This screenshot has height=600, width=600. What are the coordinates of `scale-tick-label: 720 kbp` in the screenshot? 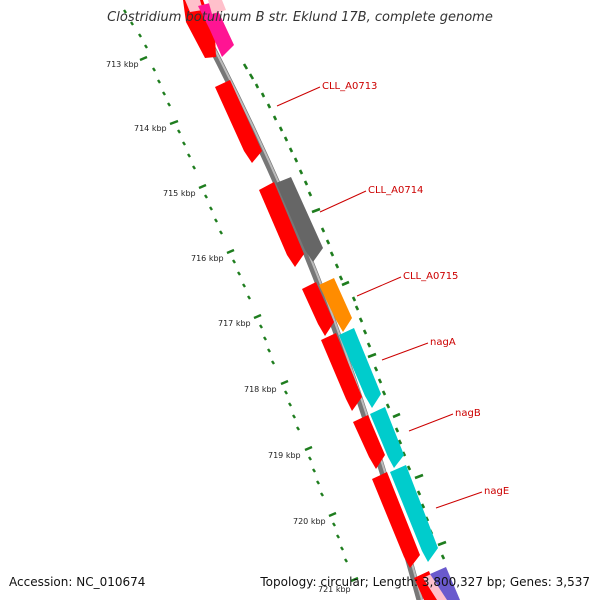 It's located at (309, 521).